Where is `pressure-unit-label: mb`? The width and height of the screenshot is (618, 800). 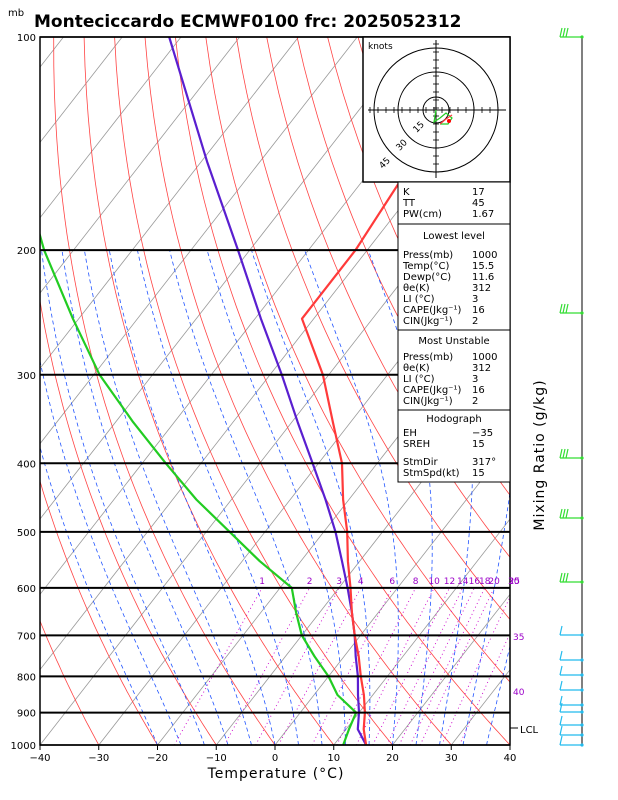
pressure-unit-label: mb is located at coordinates (16, 13).